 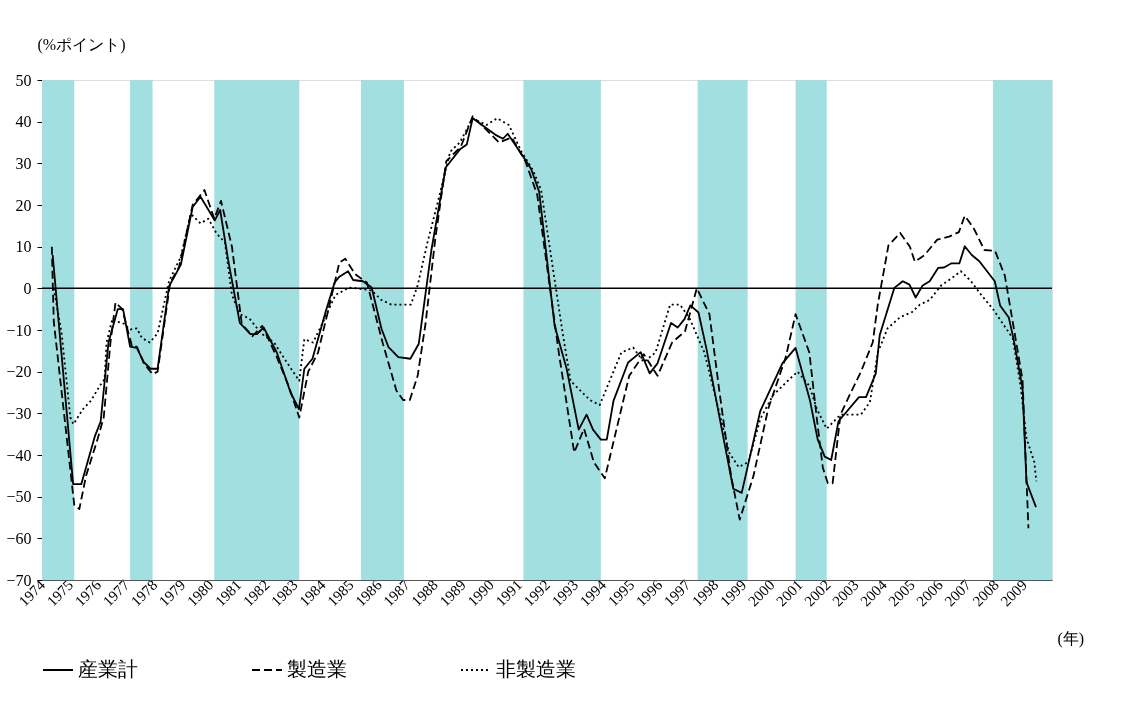 I want to click on x-tick-label: 1998, so click(x=705, y=593).